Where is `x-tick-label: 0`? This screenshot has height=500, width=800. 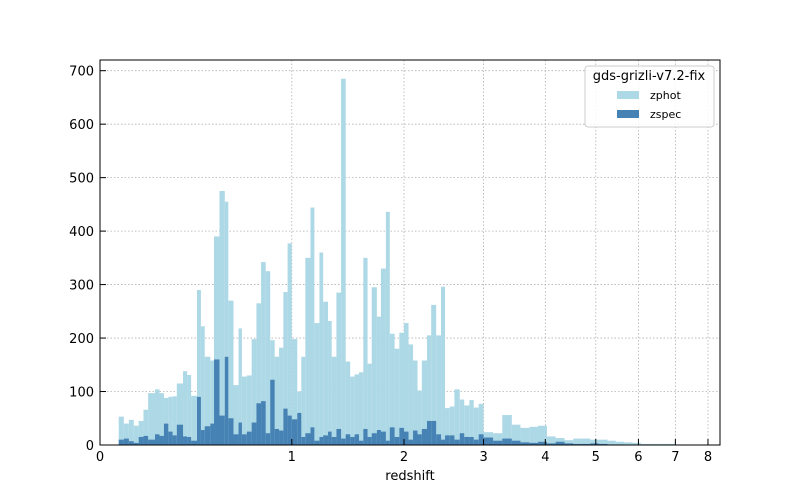
x-tick-label: 0 is located at coordinates (100, 457).